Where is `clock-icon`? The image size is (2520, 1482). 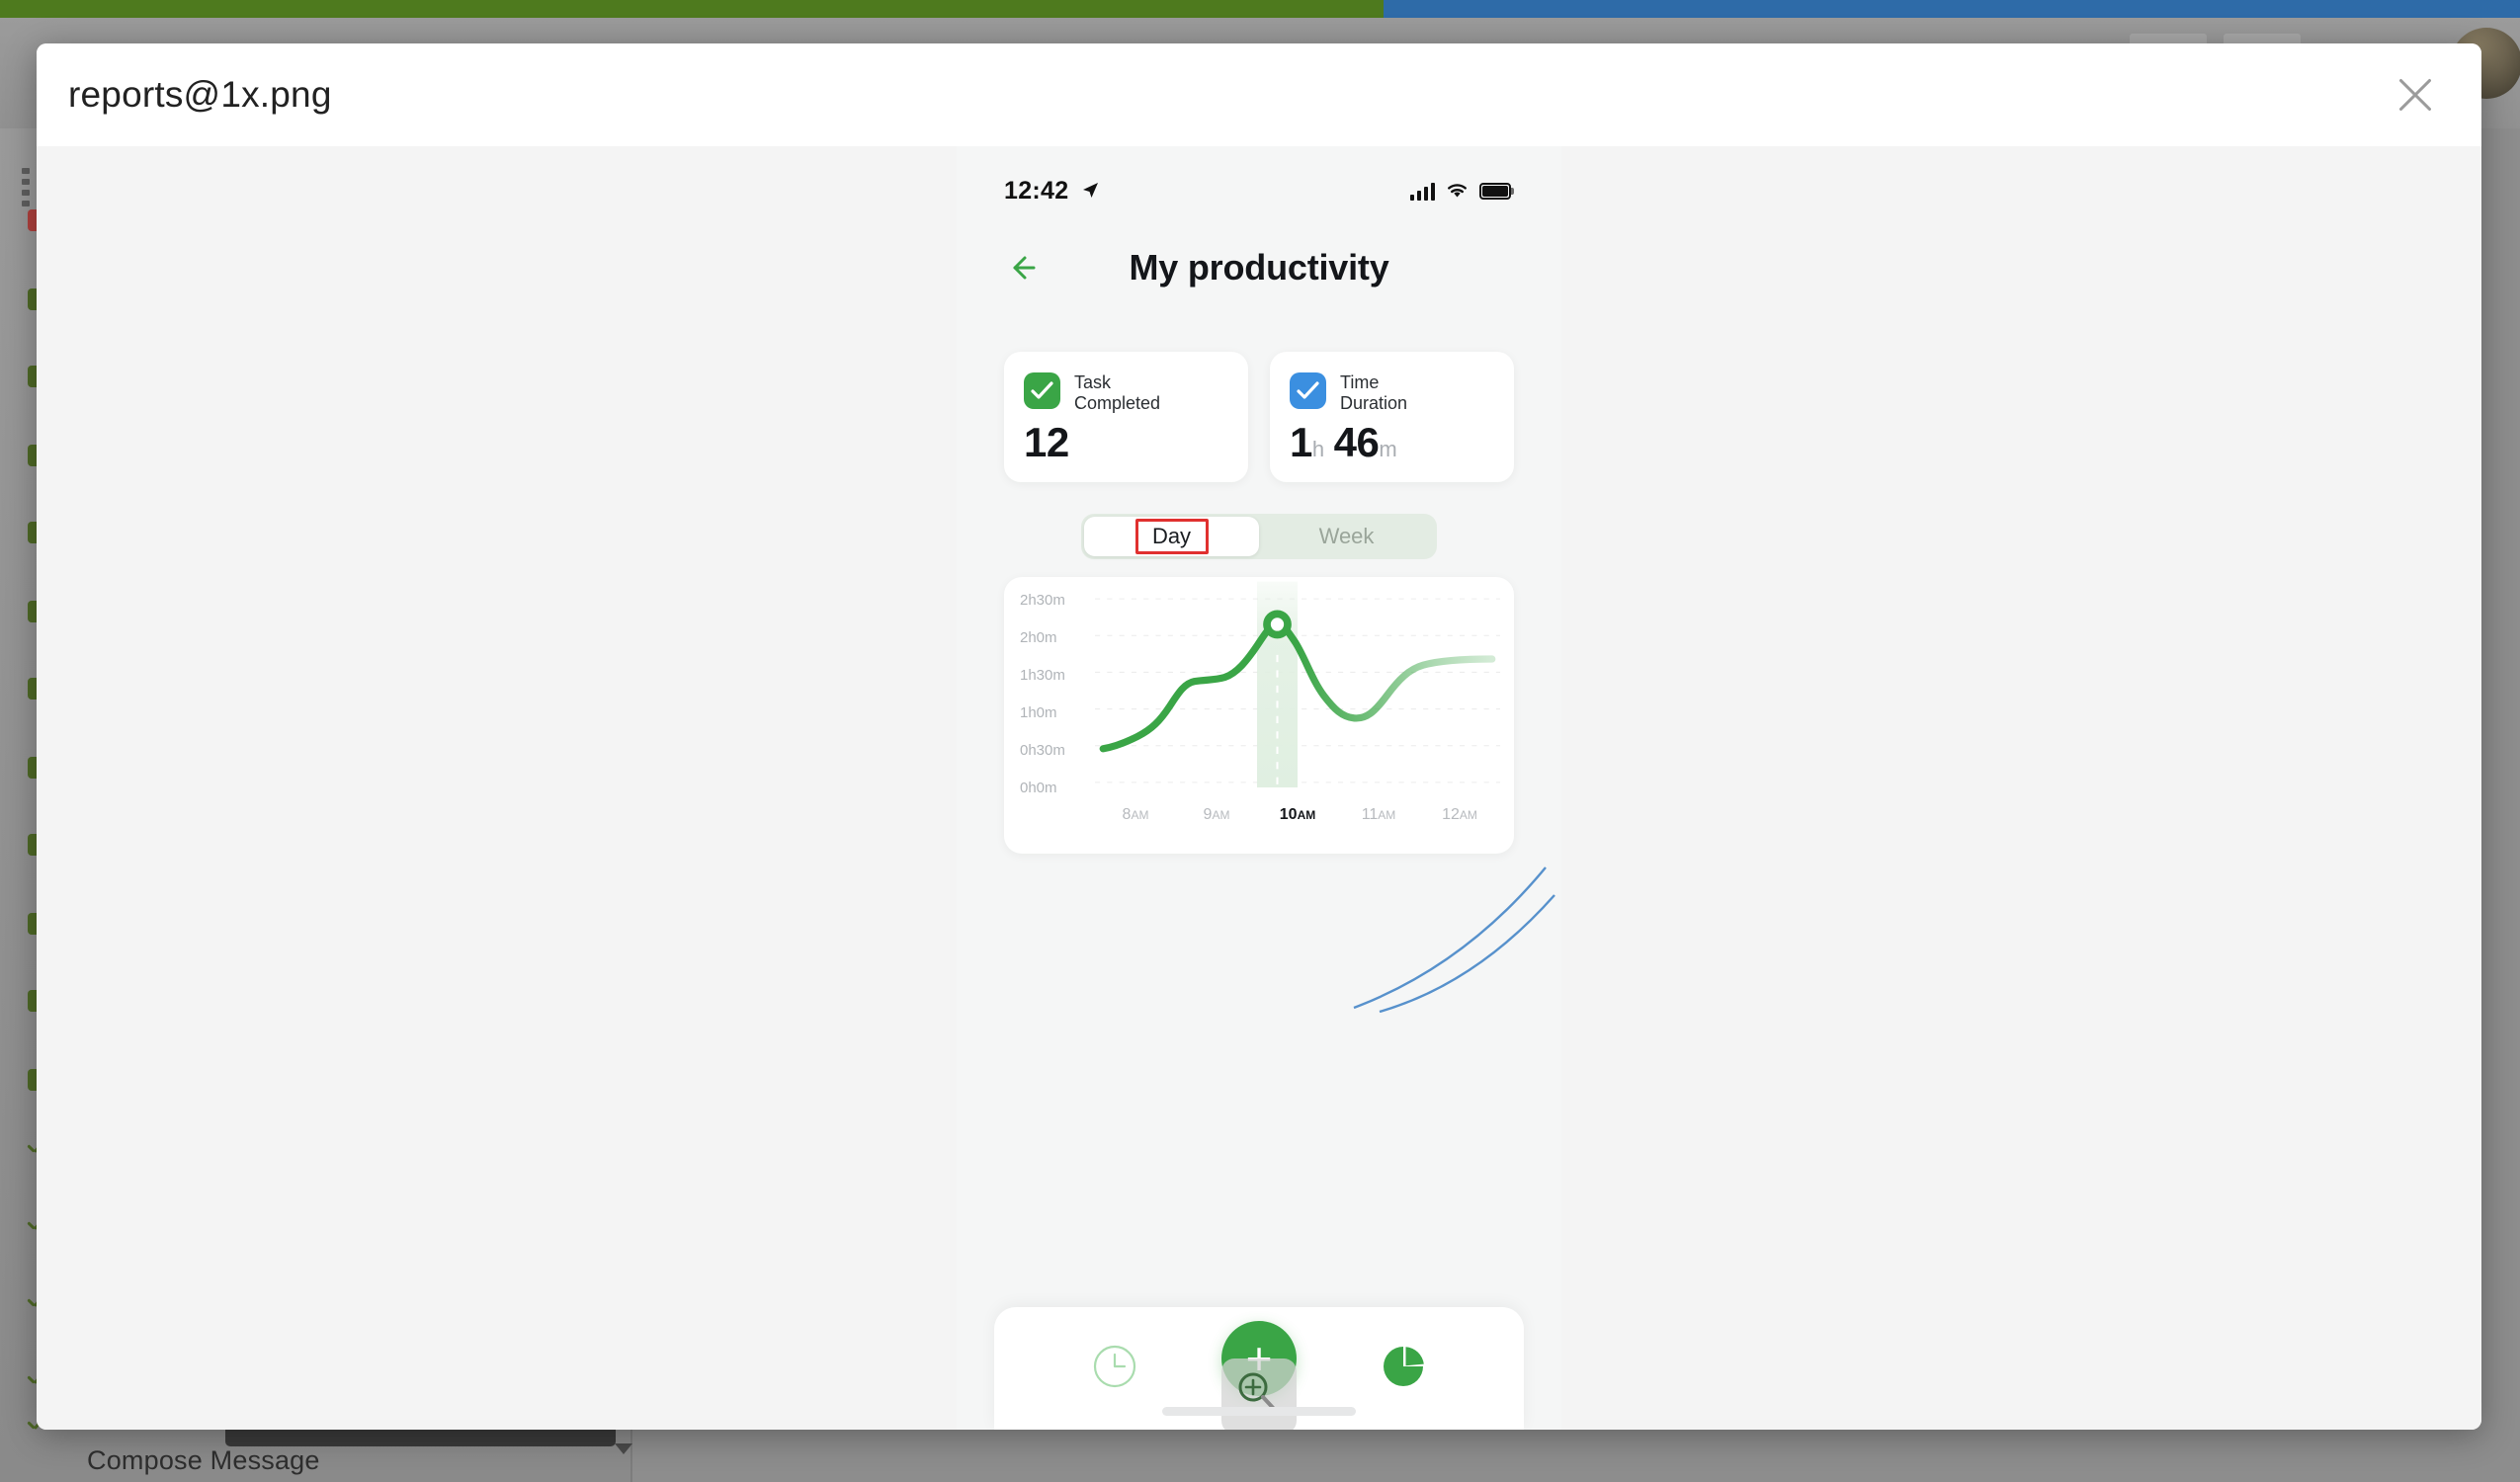
clock-icon is located at coordinates (1114, 1369).